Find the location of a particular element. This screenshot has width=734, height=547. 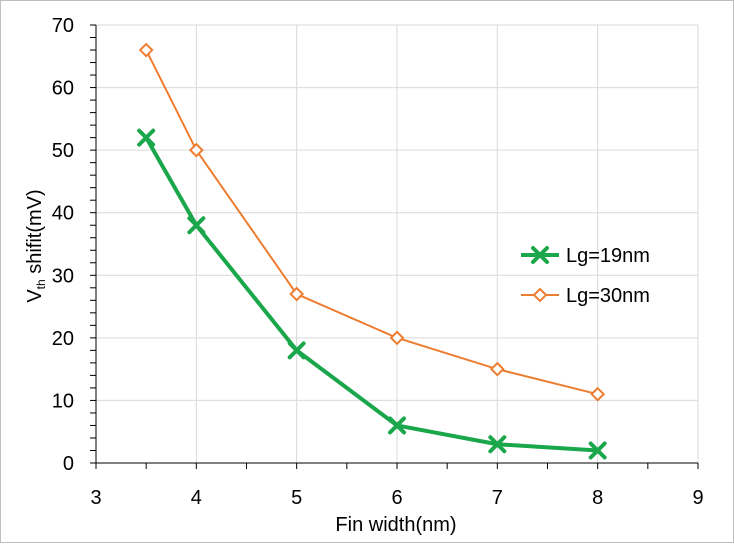

legend-item-2: Lg=30nm is located at coordinates (585, 296).